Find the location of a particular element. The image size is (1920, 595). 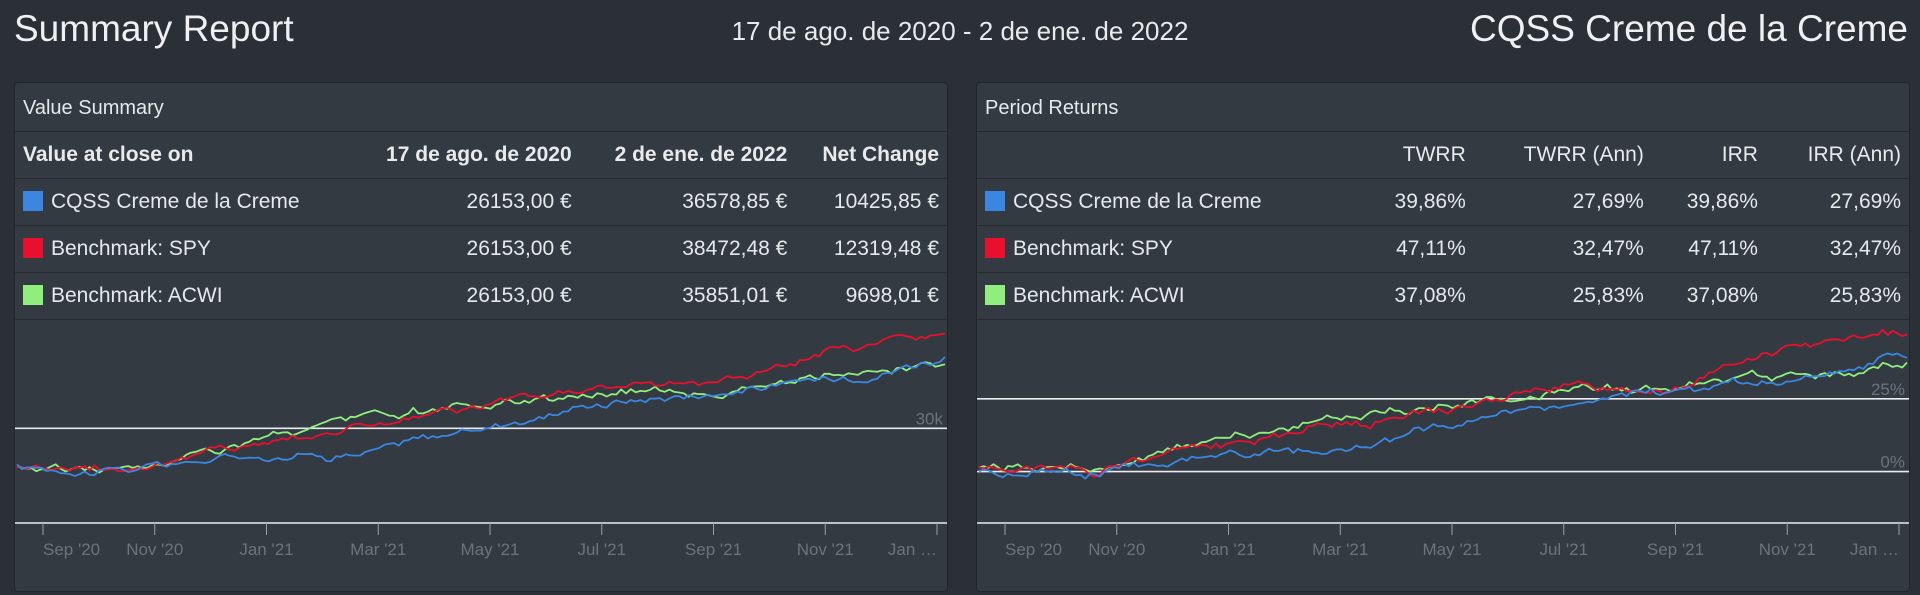

series-line-acwi is located at coordinates (1443, 417).